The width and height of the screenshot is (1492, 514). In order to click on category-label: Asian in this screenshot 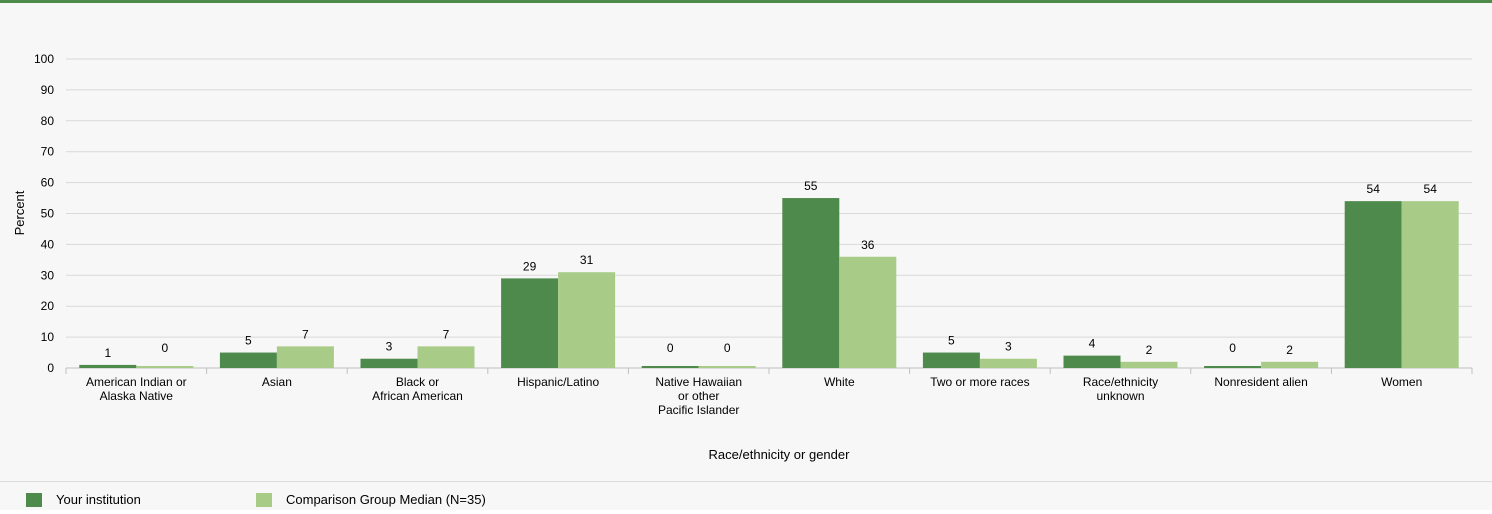, I will do `click(277, 382)`.